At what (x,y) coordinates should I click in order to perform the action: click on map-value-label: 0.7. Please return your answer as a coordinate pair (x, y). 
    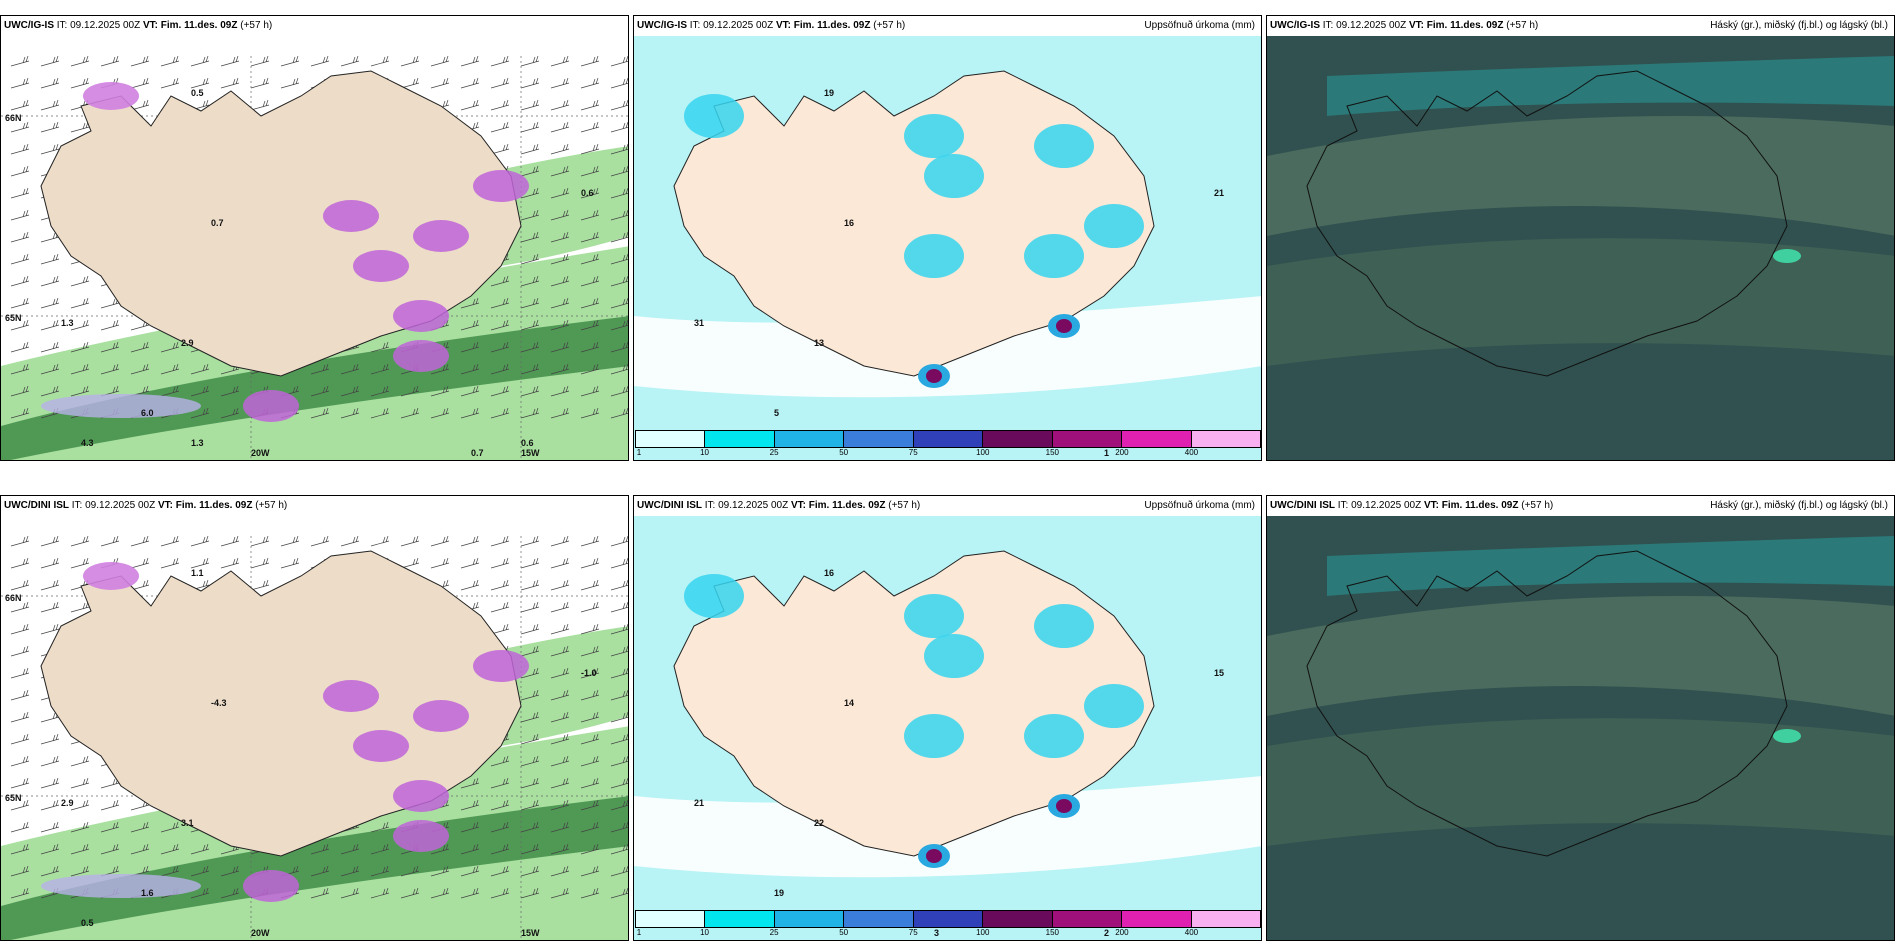
    Looking at the image, I should click on (477, 453).